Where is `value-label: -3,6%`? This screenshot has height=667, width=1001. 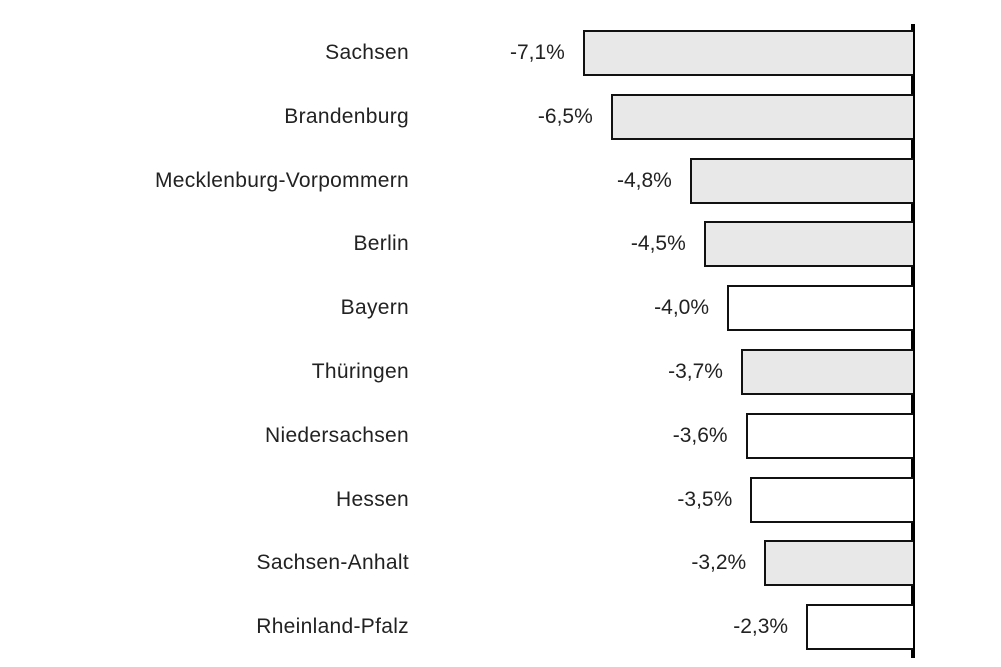
value-label: -3,6% is located at coordinates (700, 435).